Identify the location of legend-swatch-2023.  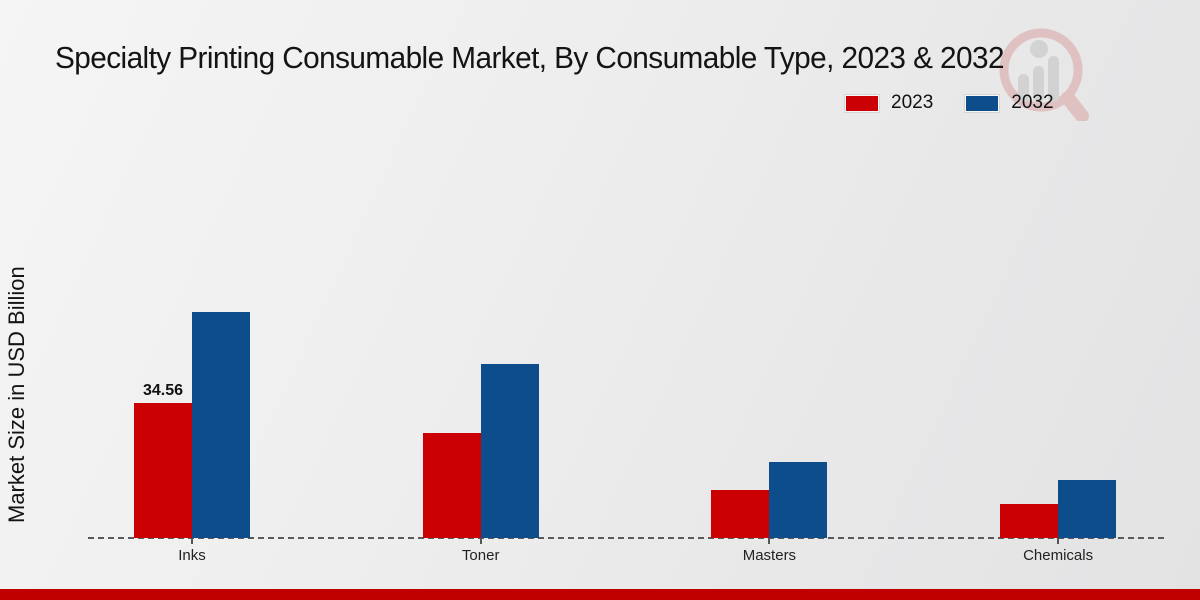
(862, 103).